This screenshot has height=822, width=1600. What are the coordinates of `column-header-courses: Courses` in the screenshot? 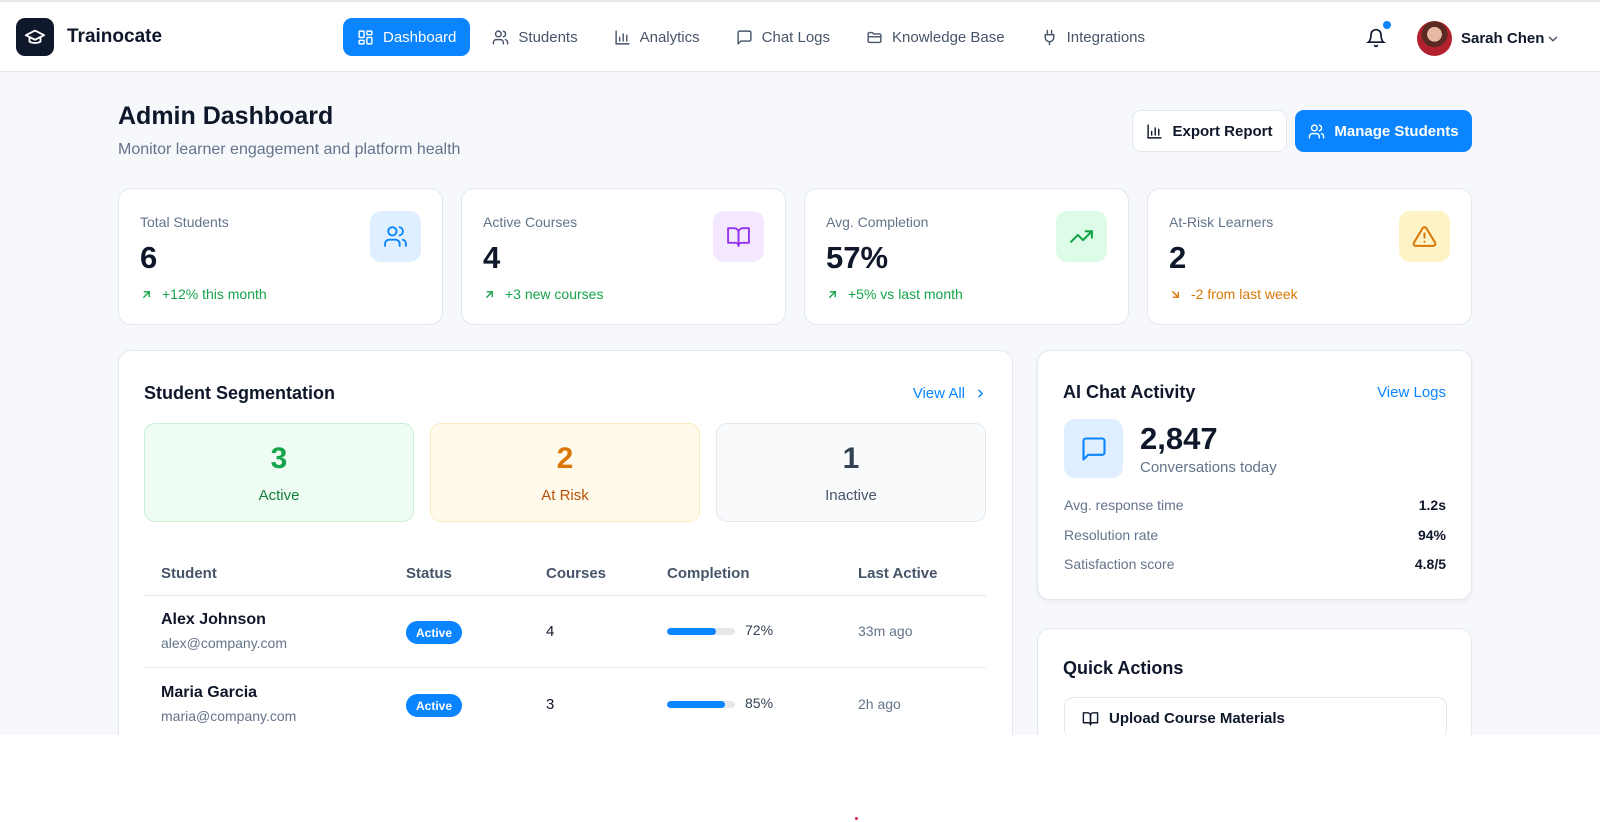 It's located at (576, 573).